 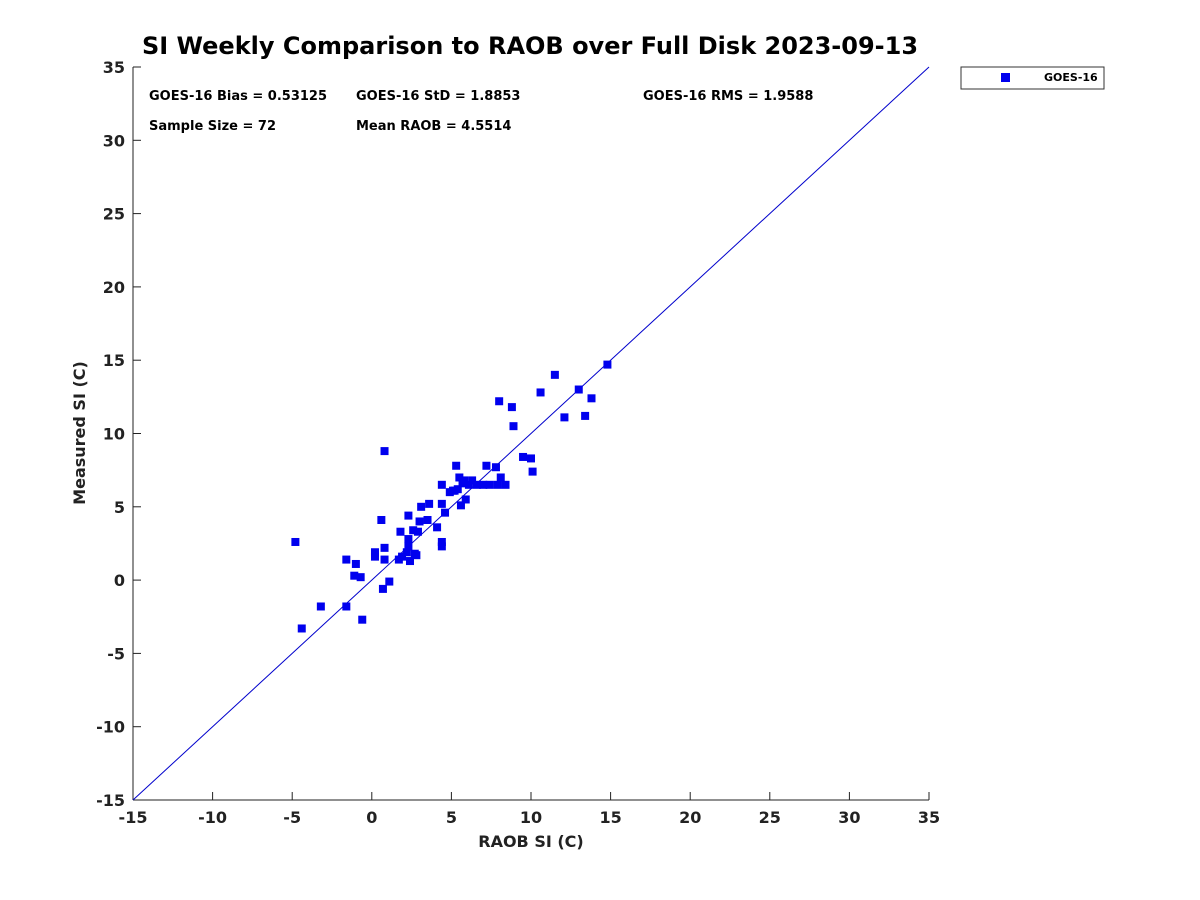 I want to click on y-tick-label: 25, so click(x=114, y=214).